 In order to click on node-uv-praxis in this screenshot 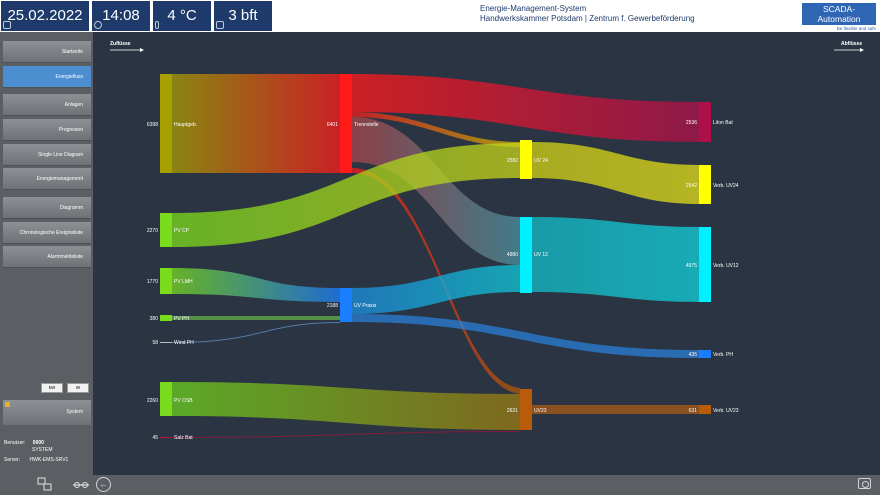, I will do `click(346, 305)`.